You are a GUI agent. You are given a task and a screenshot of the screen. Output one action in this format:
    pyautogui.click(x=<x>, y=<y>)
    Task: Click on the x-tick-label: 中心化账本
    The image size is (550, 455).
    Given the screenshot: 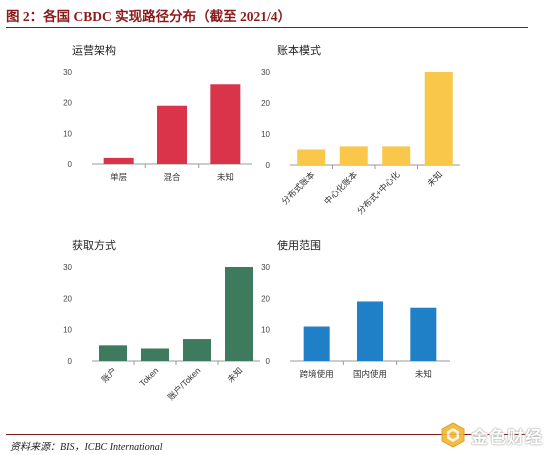 What is the action you would take?
    pyautogui.click(x=340, y=187)
    